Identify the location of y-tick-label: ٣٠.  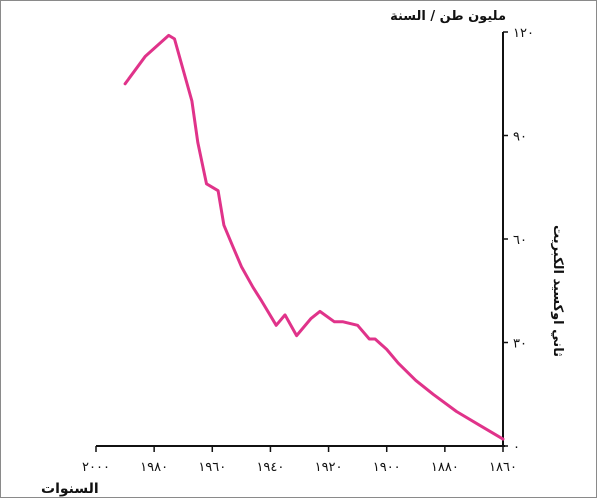
(520, 344).